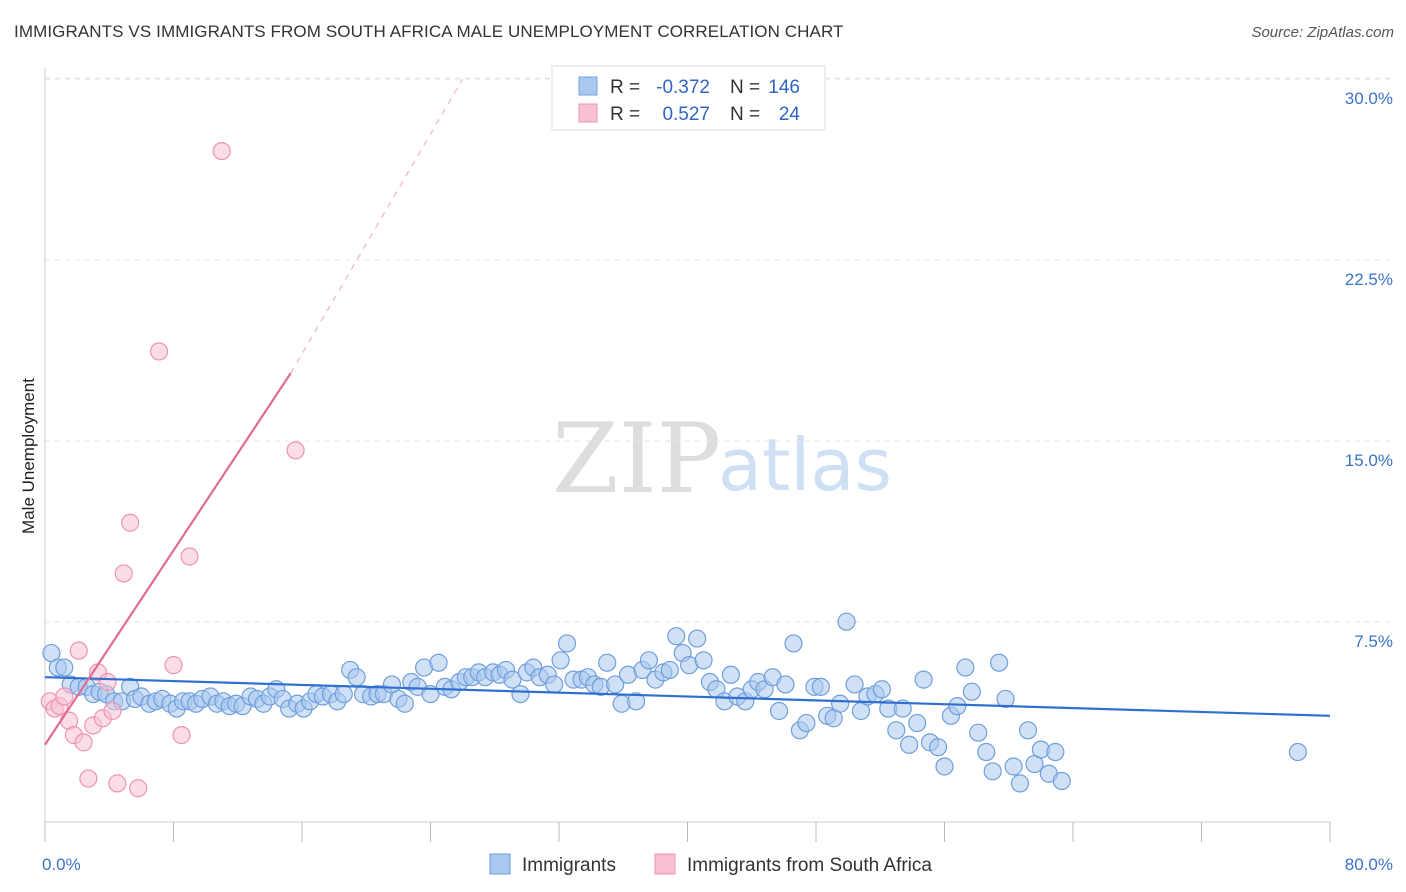  Describe the element at coordinates (1369, 98) in the screenshot. I see `y-tick-label: 30.0%` at that location.